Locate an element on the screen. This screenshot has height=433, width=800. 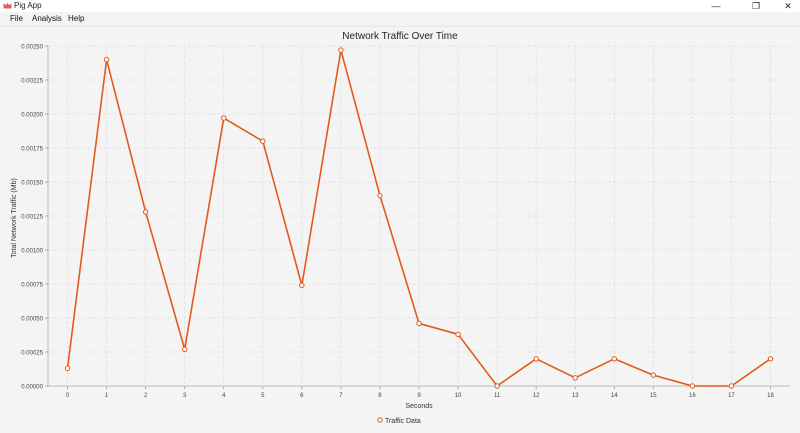
x-tick-label: 7 is located at coordinates (341, 396).